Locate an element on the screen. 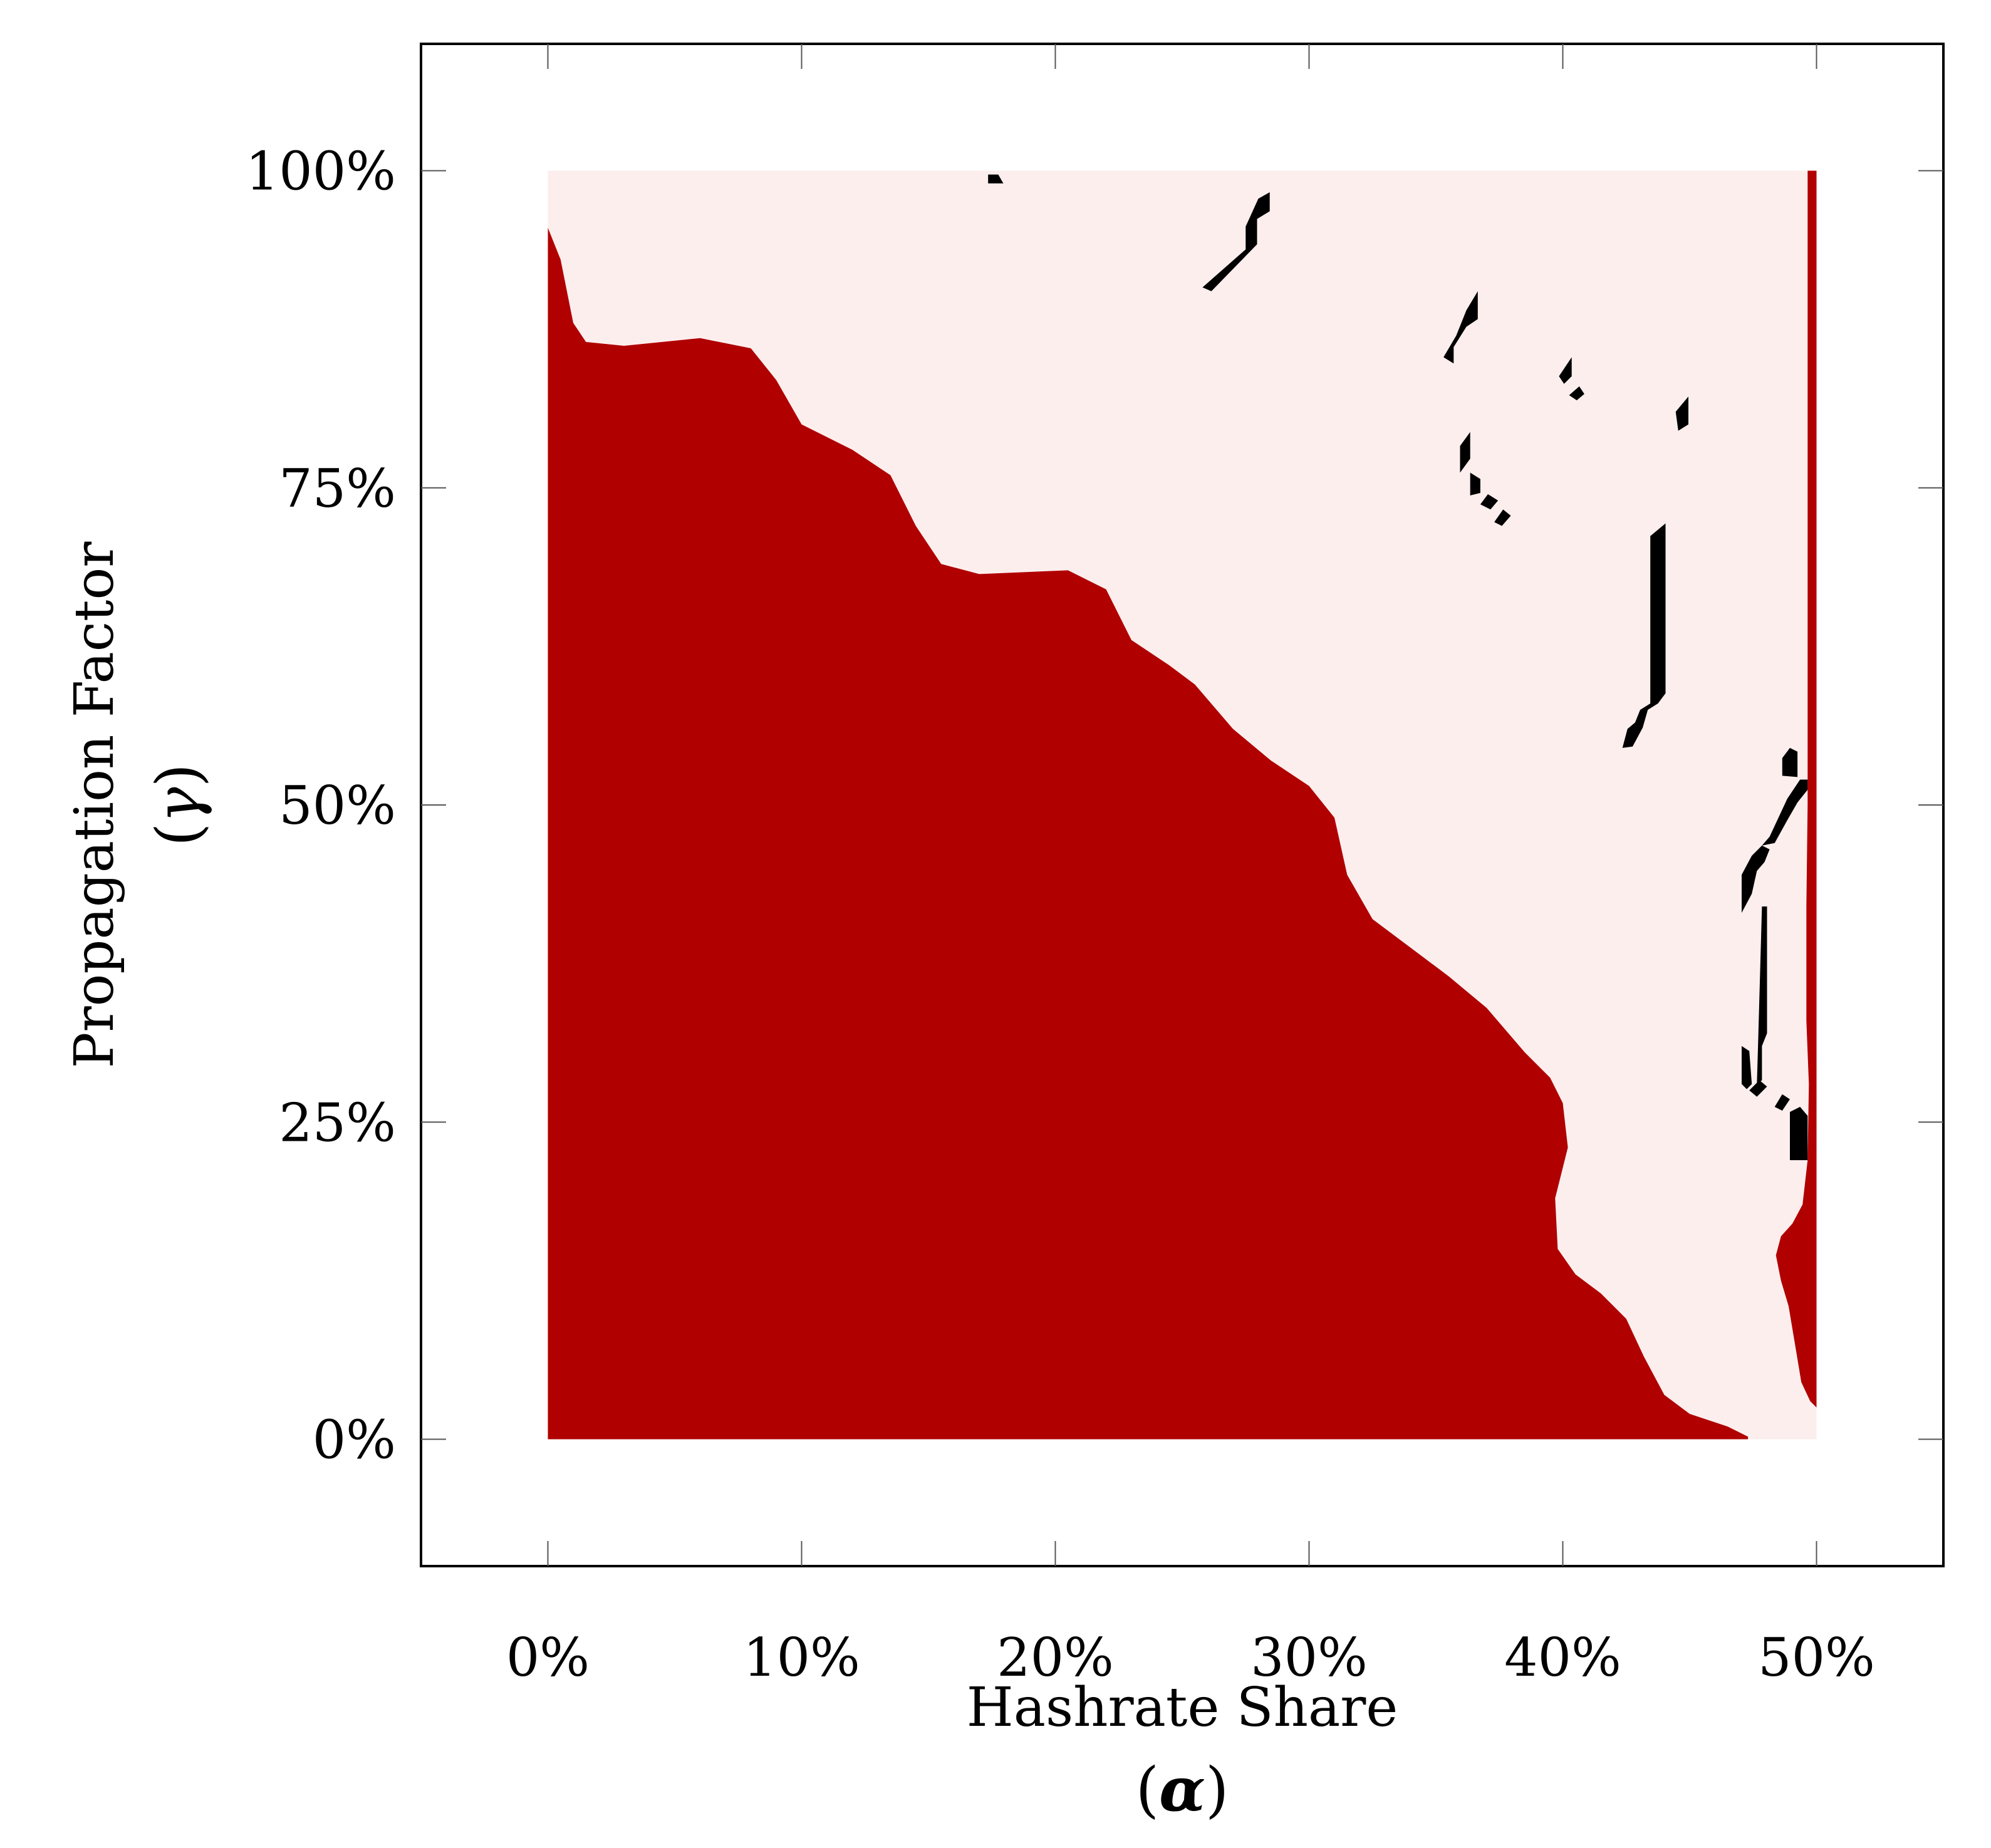 The height and width of the screenshot is (1848, 1991). y-tick-label: 0% is located at coordinates (354, 1440).